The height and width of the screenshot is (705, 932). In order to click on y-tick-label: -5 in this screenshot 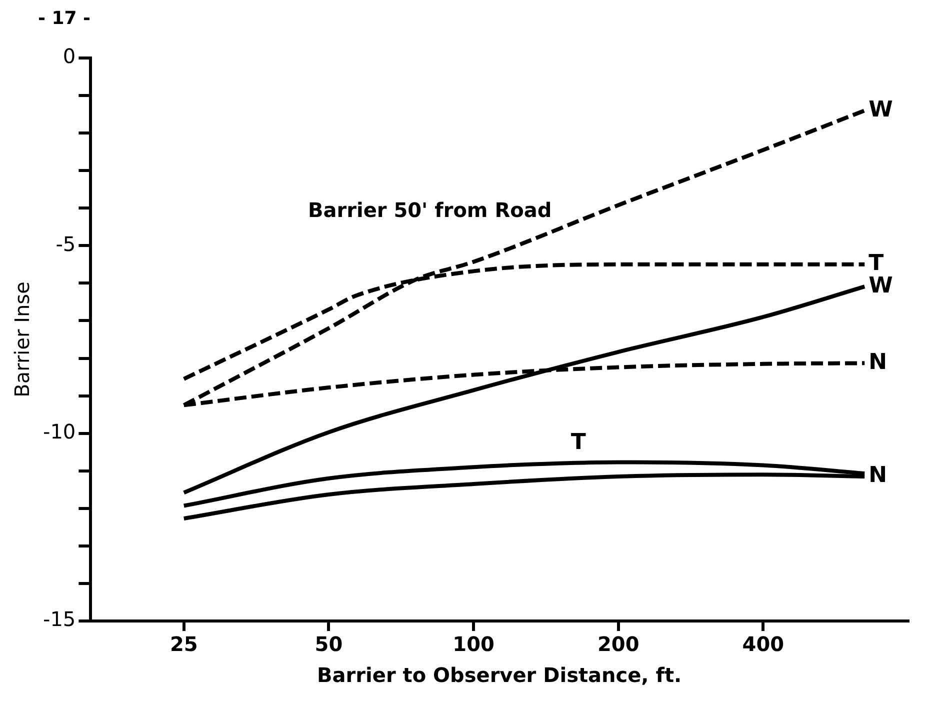, I will do `click(66, 244)`.